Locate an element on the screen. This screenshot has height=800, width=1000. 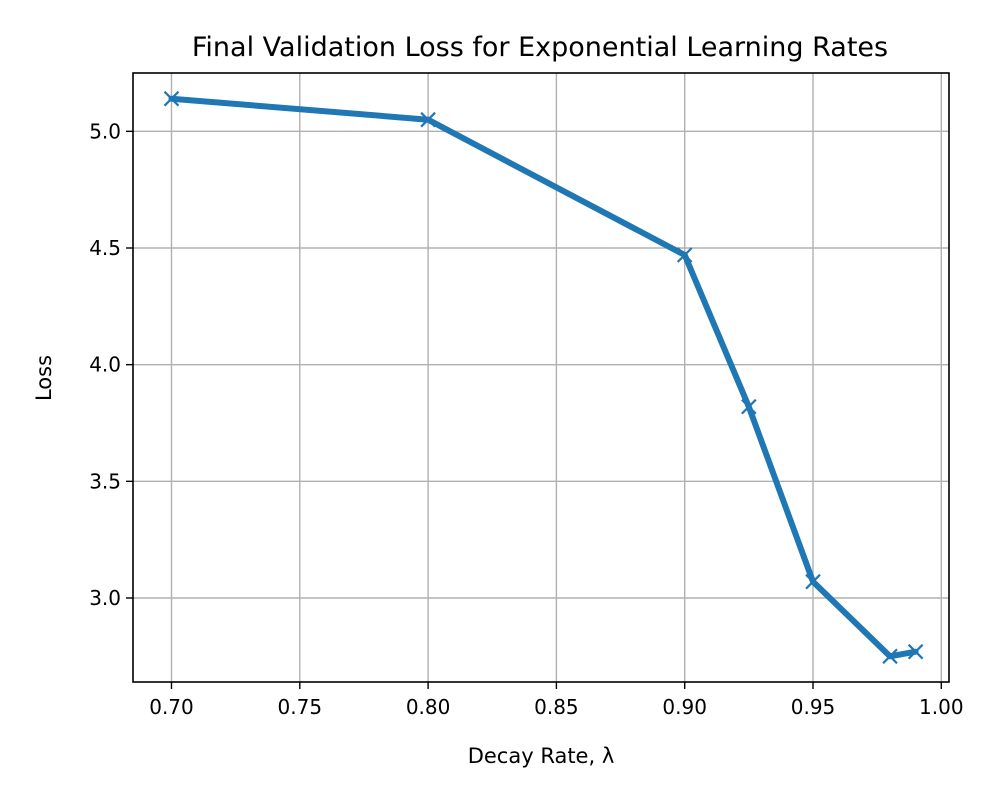
y-tick-label: 3.0 is located at coordinates (105, 598).